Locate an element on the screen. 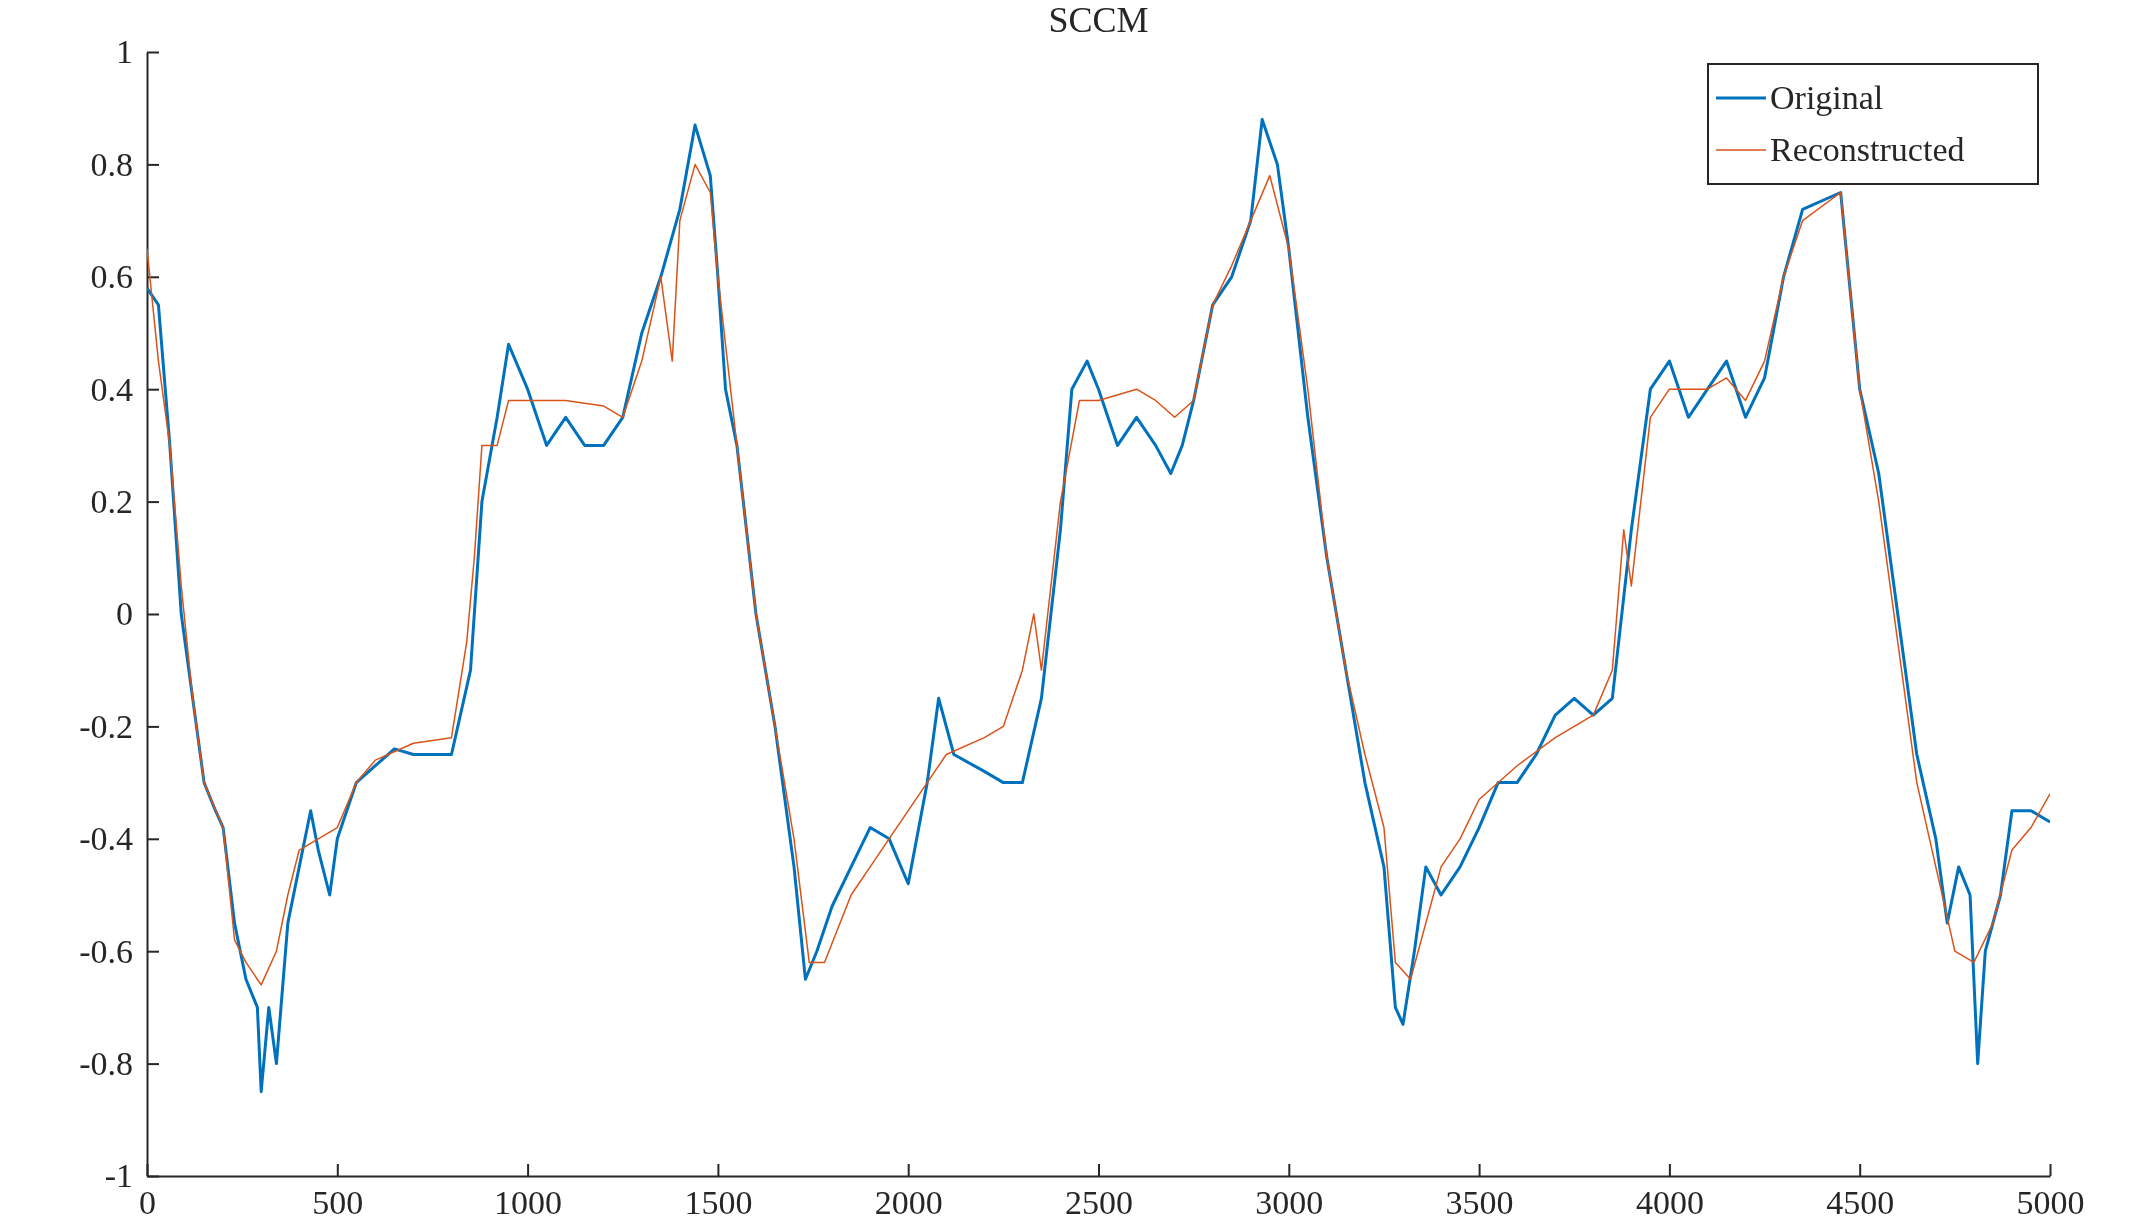 The width and height of the screenshot is (2129, 1232). legend-label: Reconstructed is located at coordinates (1867, 149).